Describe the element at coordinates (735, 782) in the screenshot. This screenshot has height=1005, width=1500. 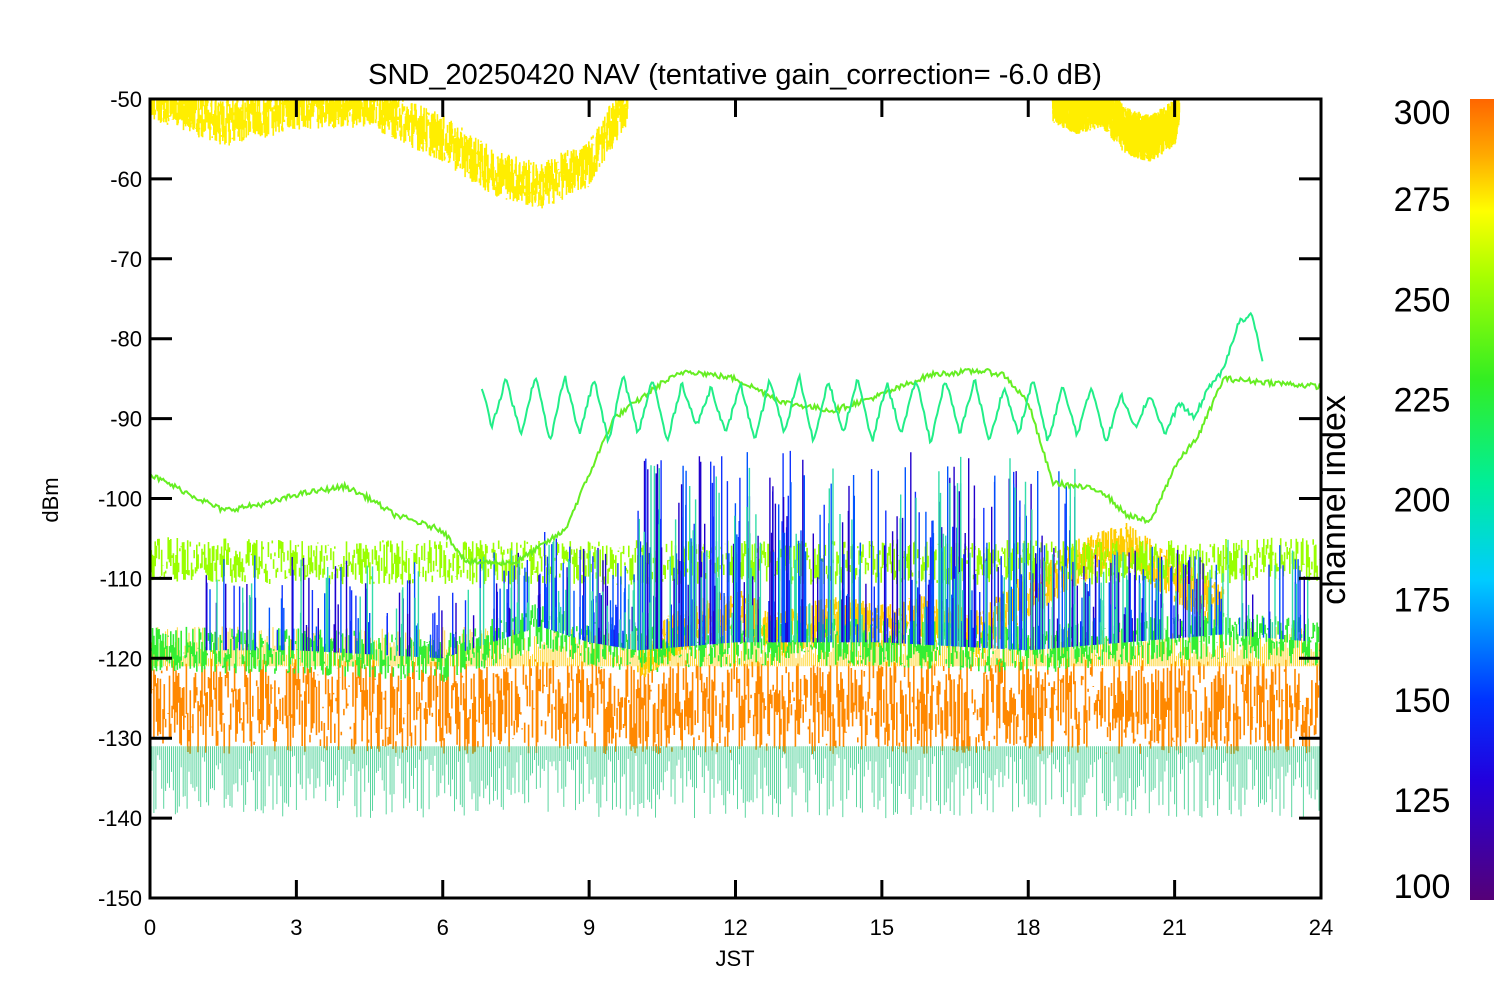
I see `noise-tail-lower` at that location.